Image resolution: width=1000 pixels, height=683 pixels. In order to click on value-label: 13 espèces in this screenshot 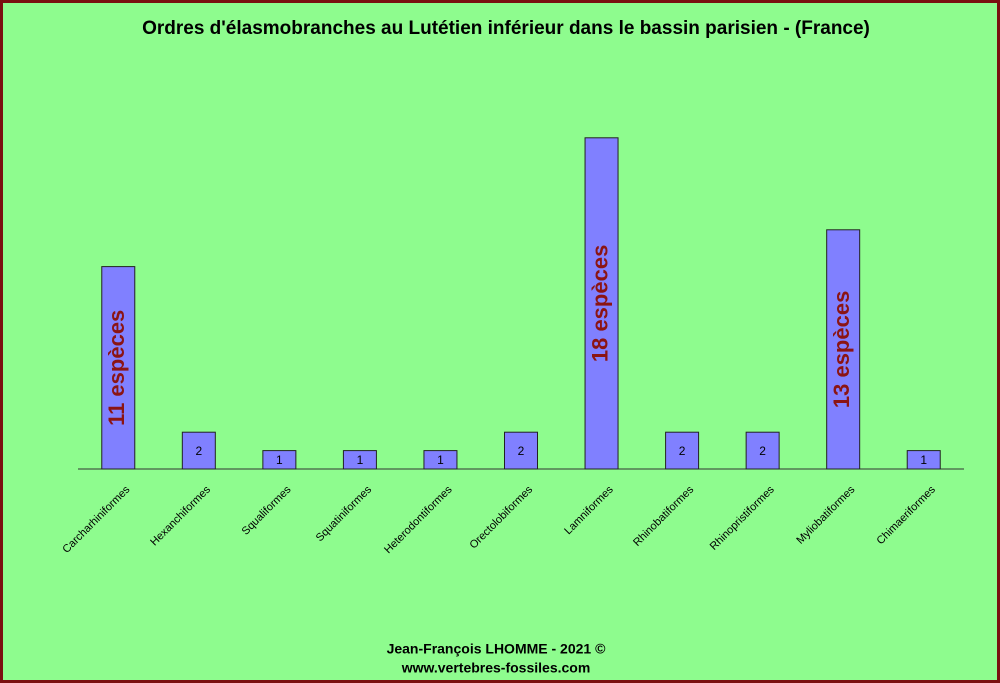, I will do `click(841, 349)`.